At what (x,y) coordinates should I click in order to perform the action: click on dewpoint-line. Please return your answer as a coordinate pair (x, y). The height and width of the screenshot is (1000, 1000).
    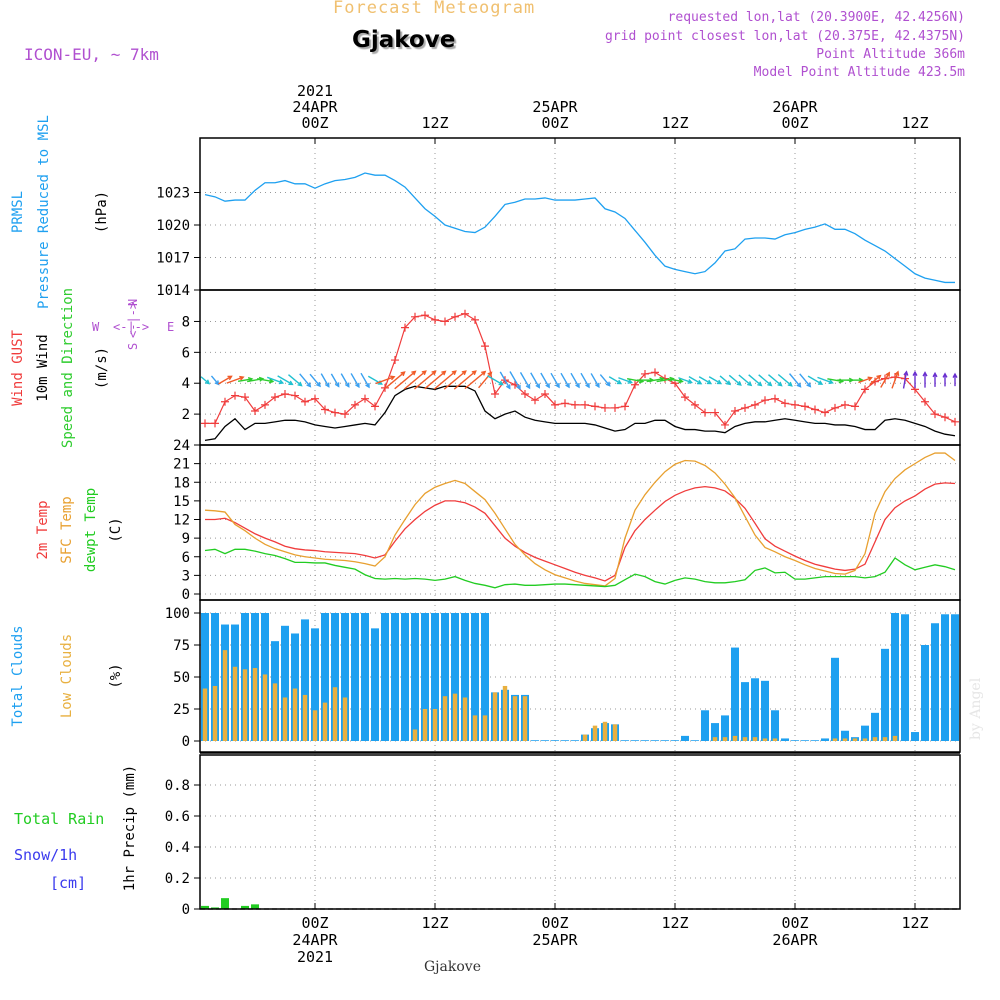
    Looking at the image, I should click on (580, 568).